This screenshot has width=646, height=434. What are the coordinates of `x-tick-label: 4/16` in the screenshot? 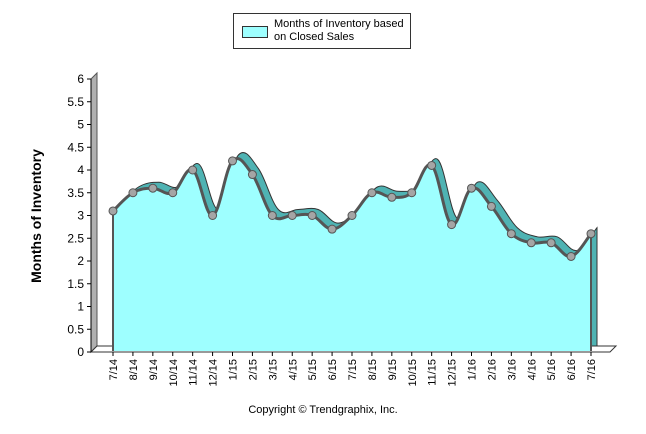 It's located at (532, 369).